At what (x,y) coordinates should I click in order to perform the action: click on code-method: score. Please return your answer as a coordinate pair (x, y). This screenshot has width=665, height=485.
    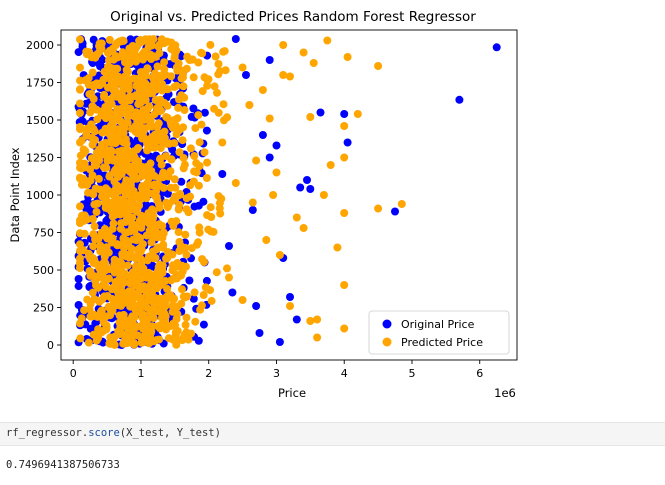
    Looking at the image, I should click on (104, 433).